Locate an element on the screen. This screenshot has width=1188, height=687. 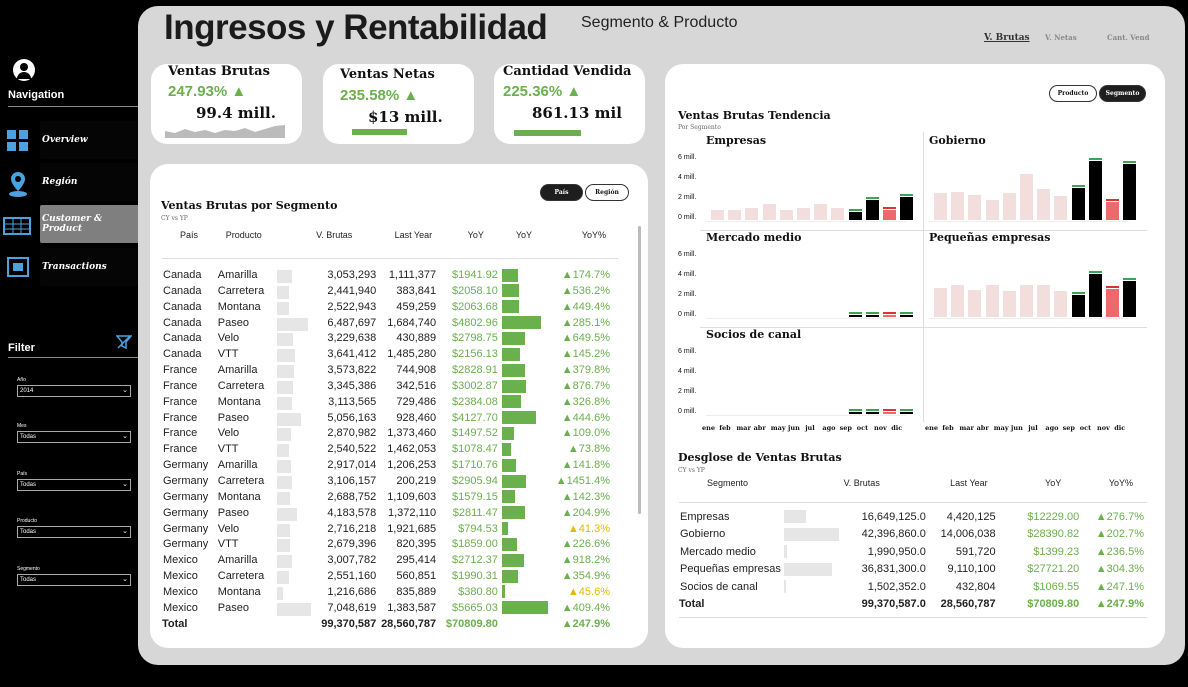
tab-cant-vend: Cant. Vend is located at coordinates (1128, 37).